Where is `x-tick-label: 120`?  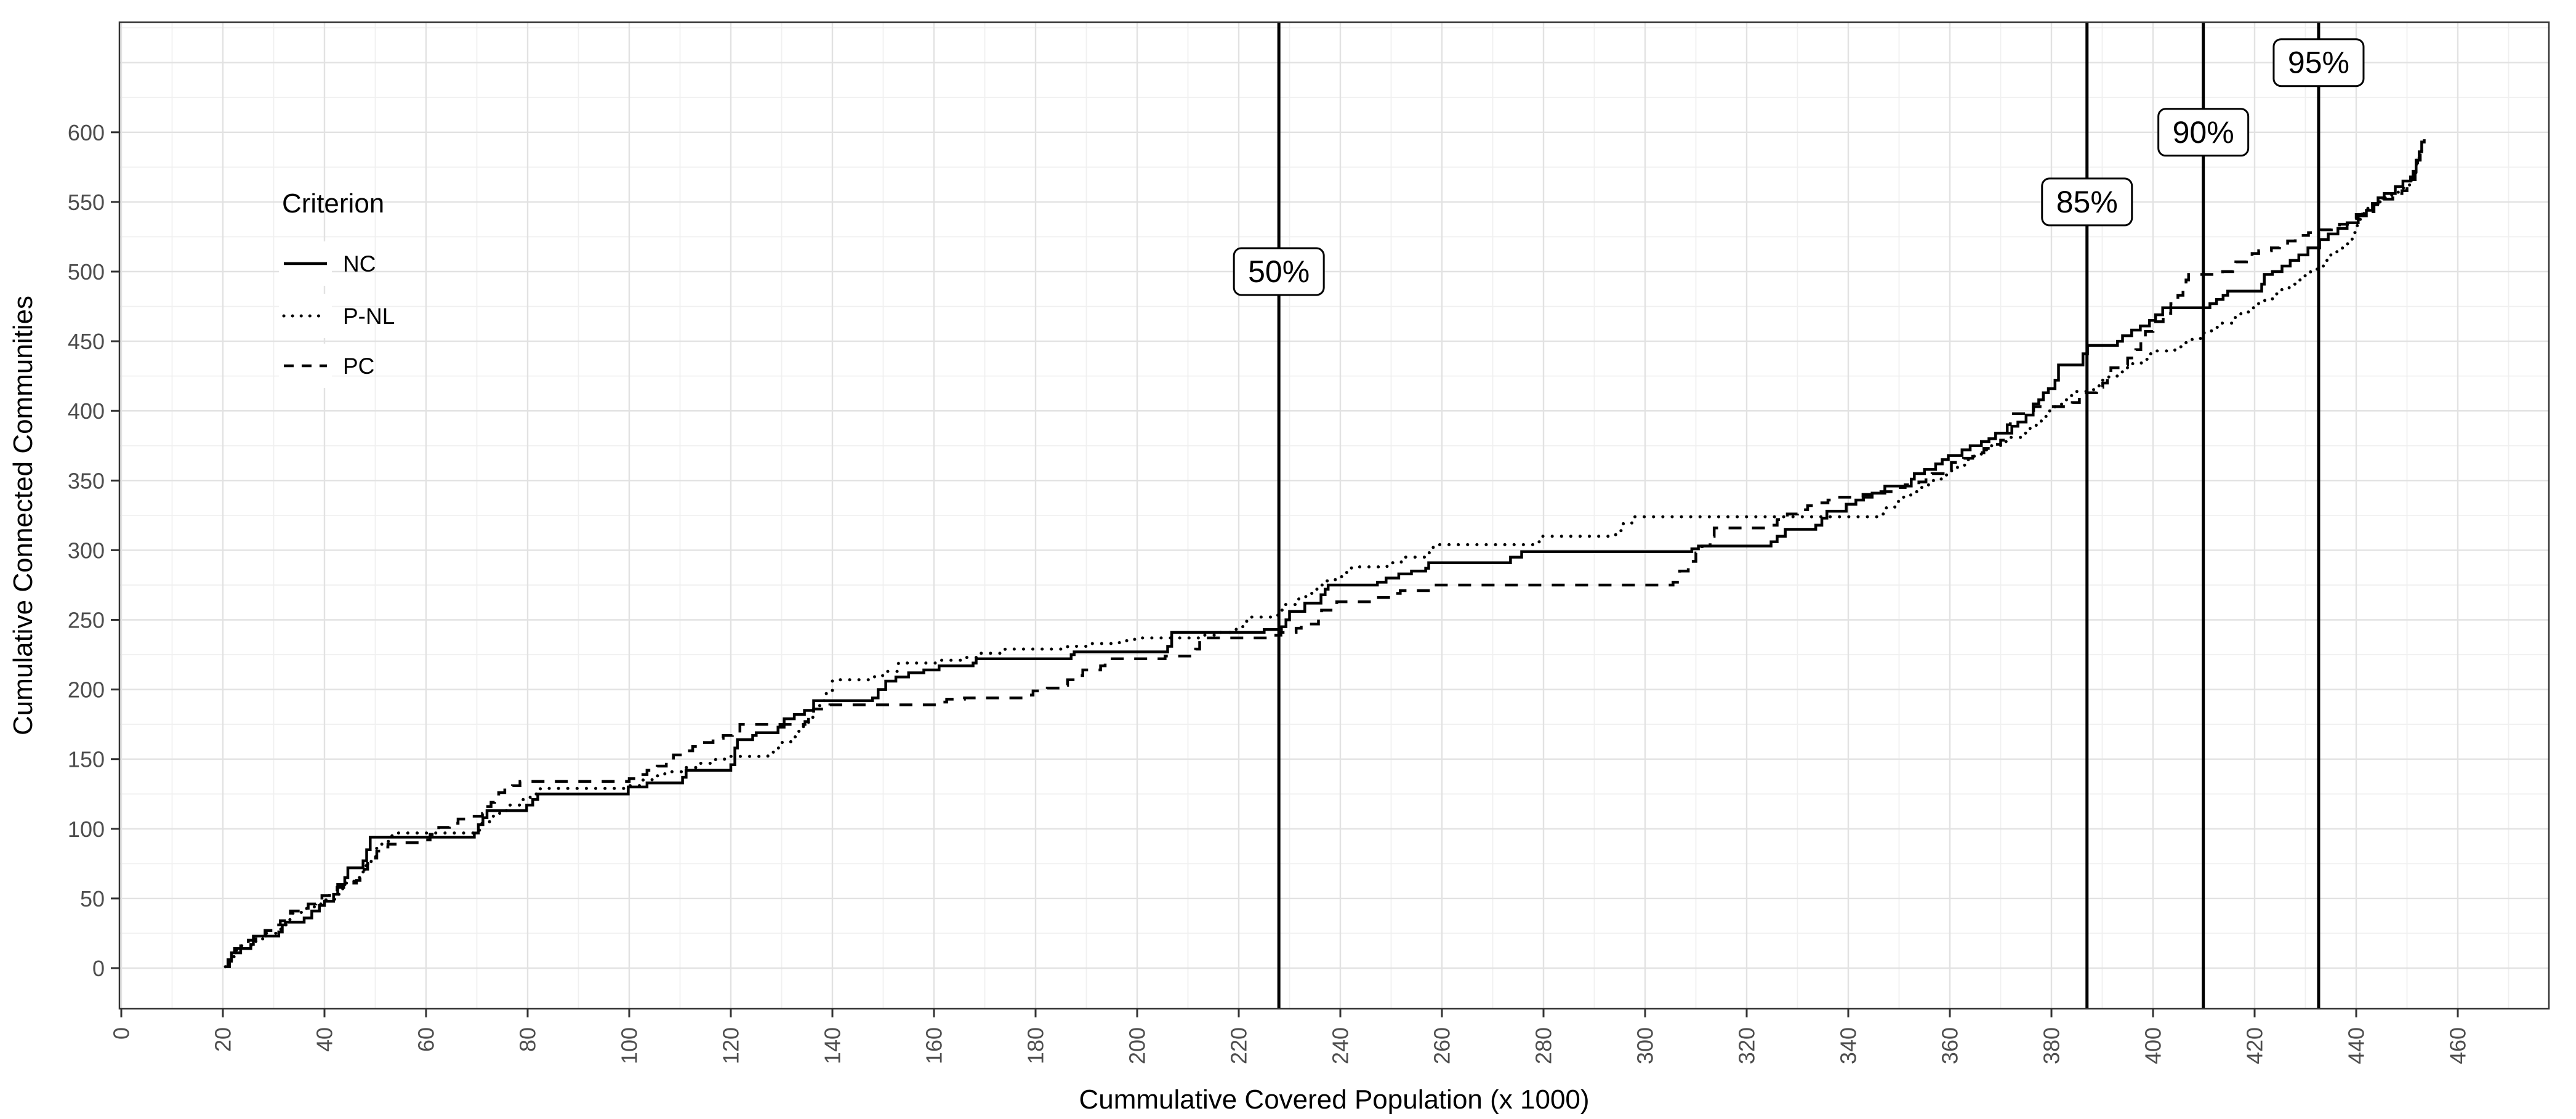
x-tick-label: 120 is located at coordinates (731, 1045).